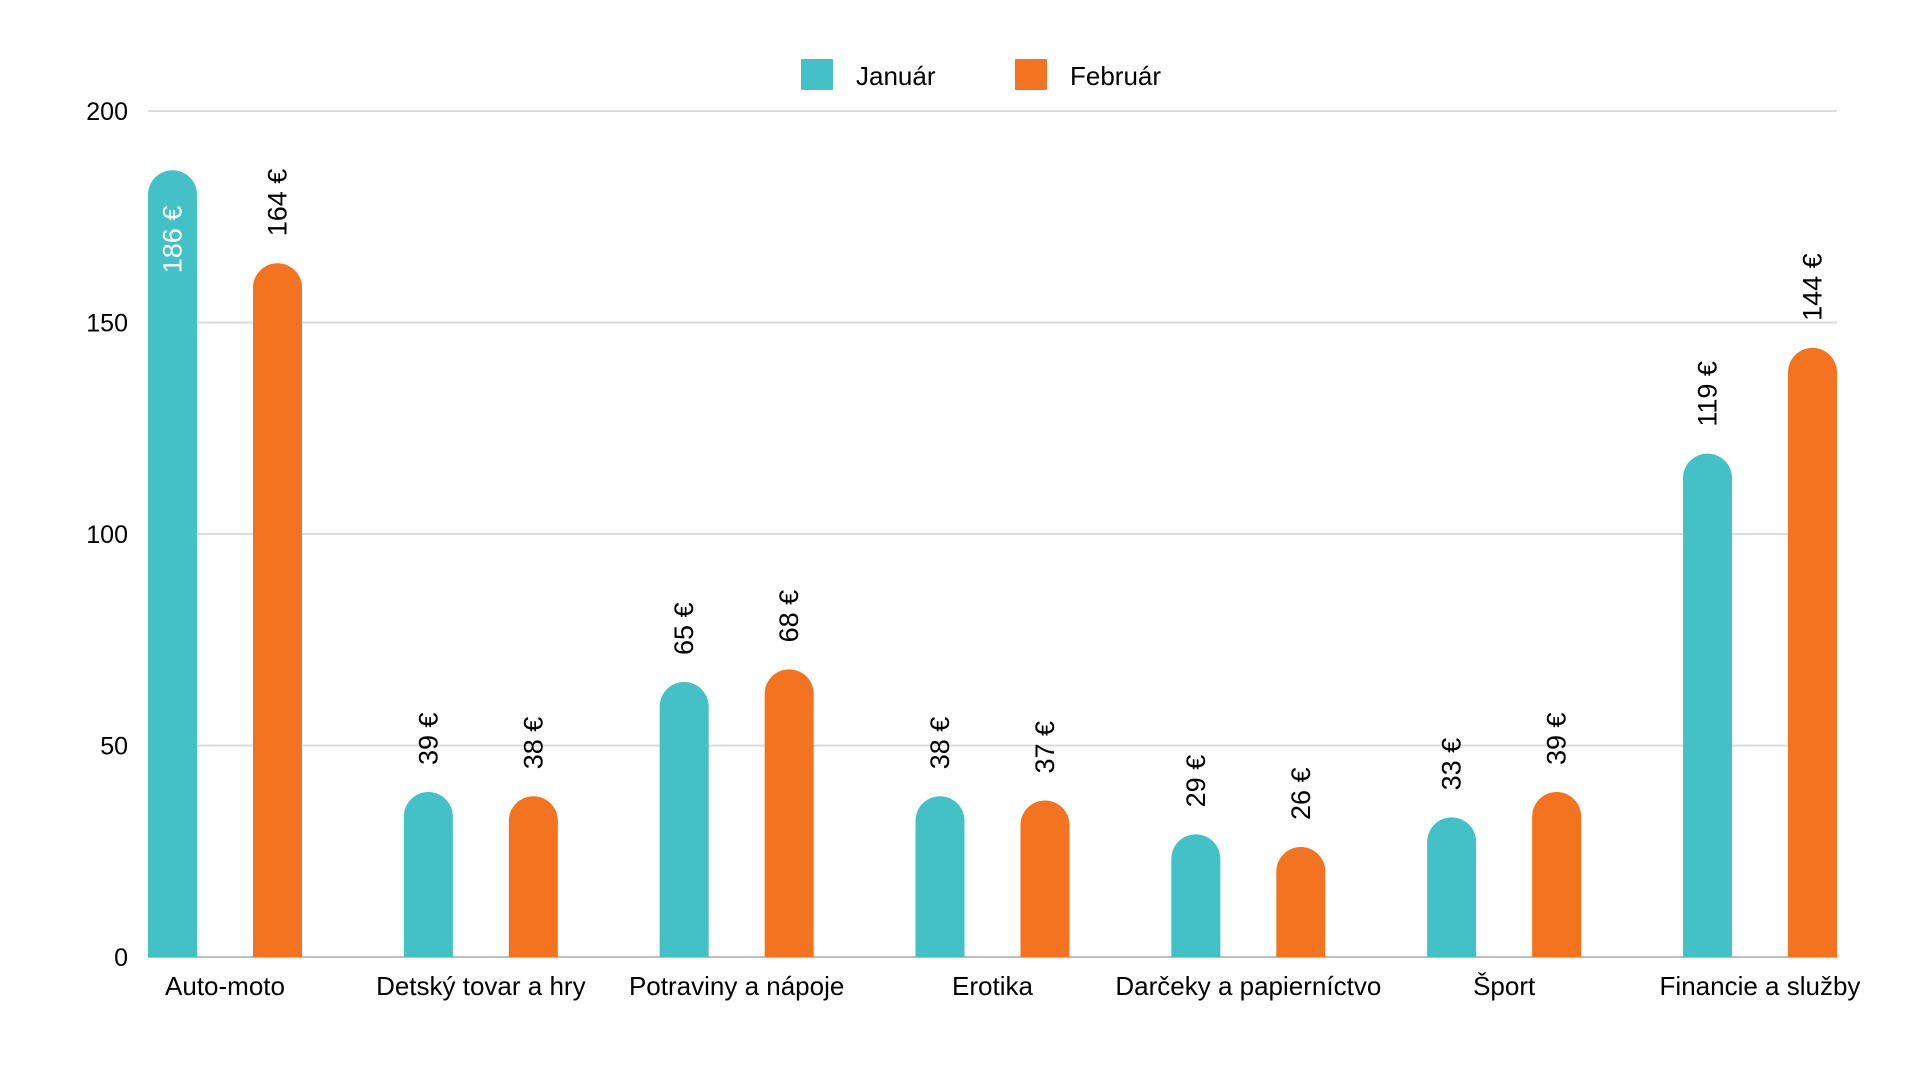 Image resolution: width=1920 pixels, height=1080 pixels. What do you see at coordinates (481, 986) in the screenshot?
I see `x-category-label: Detský tovar a hry` at bounding box center [481, 986].